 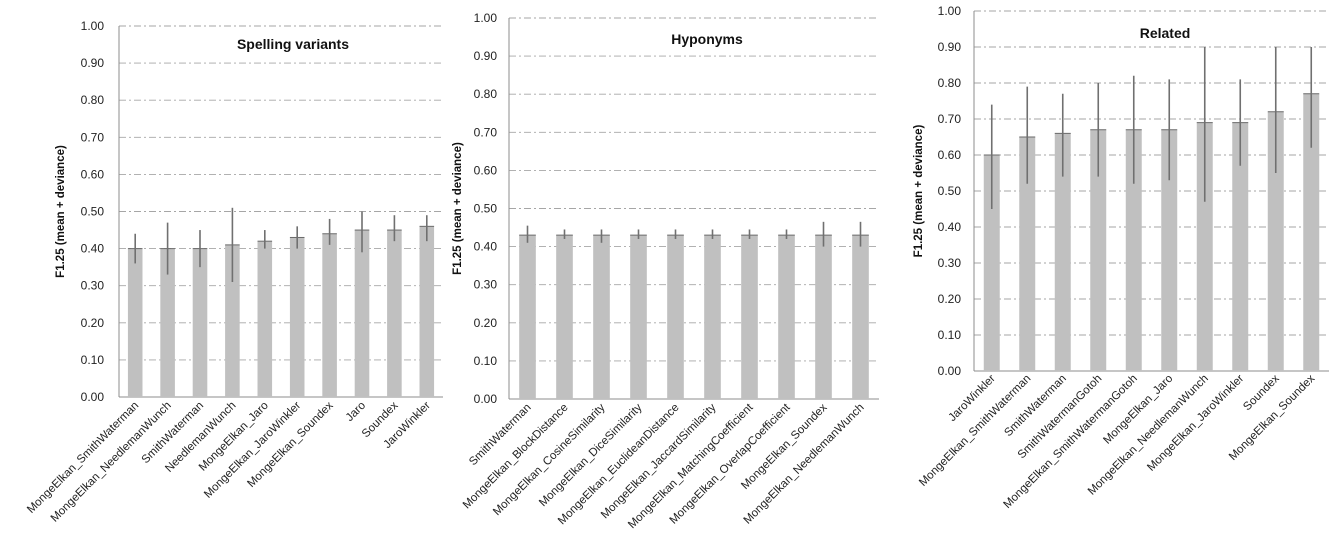 What do you see at coordinates (111, 462) in the screenshot?
I see `category-label: MongeElkan_NeedlemanWunch` at bounding box center [111, 462].